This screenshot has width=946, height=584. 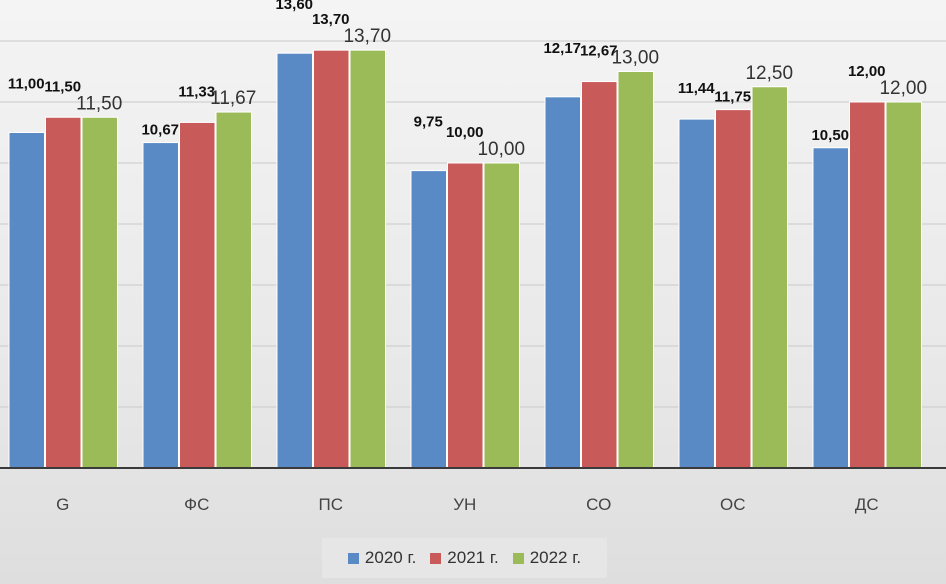 I want to click on legend-label-2022: 2022 г., so click(x=555, y=557).